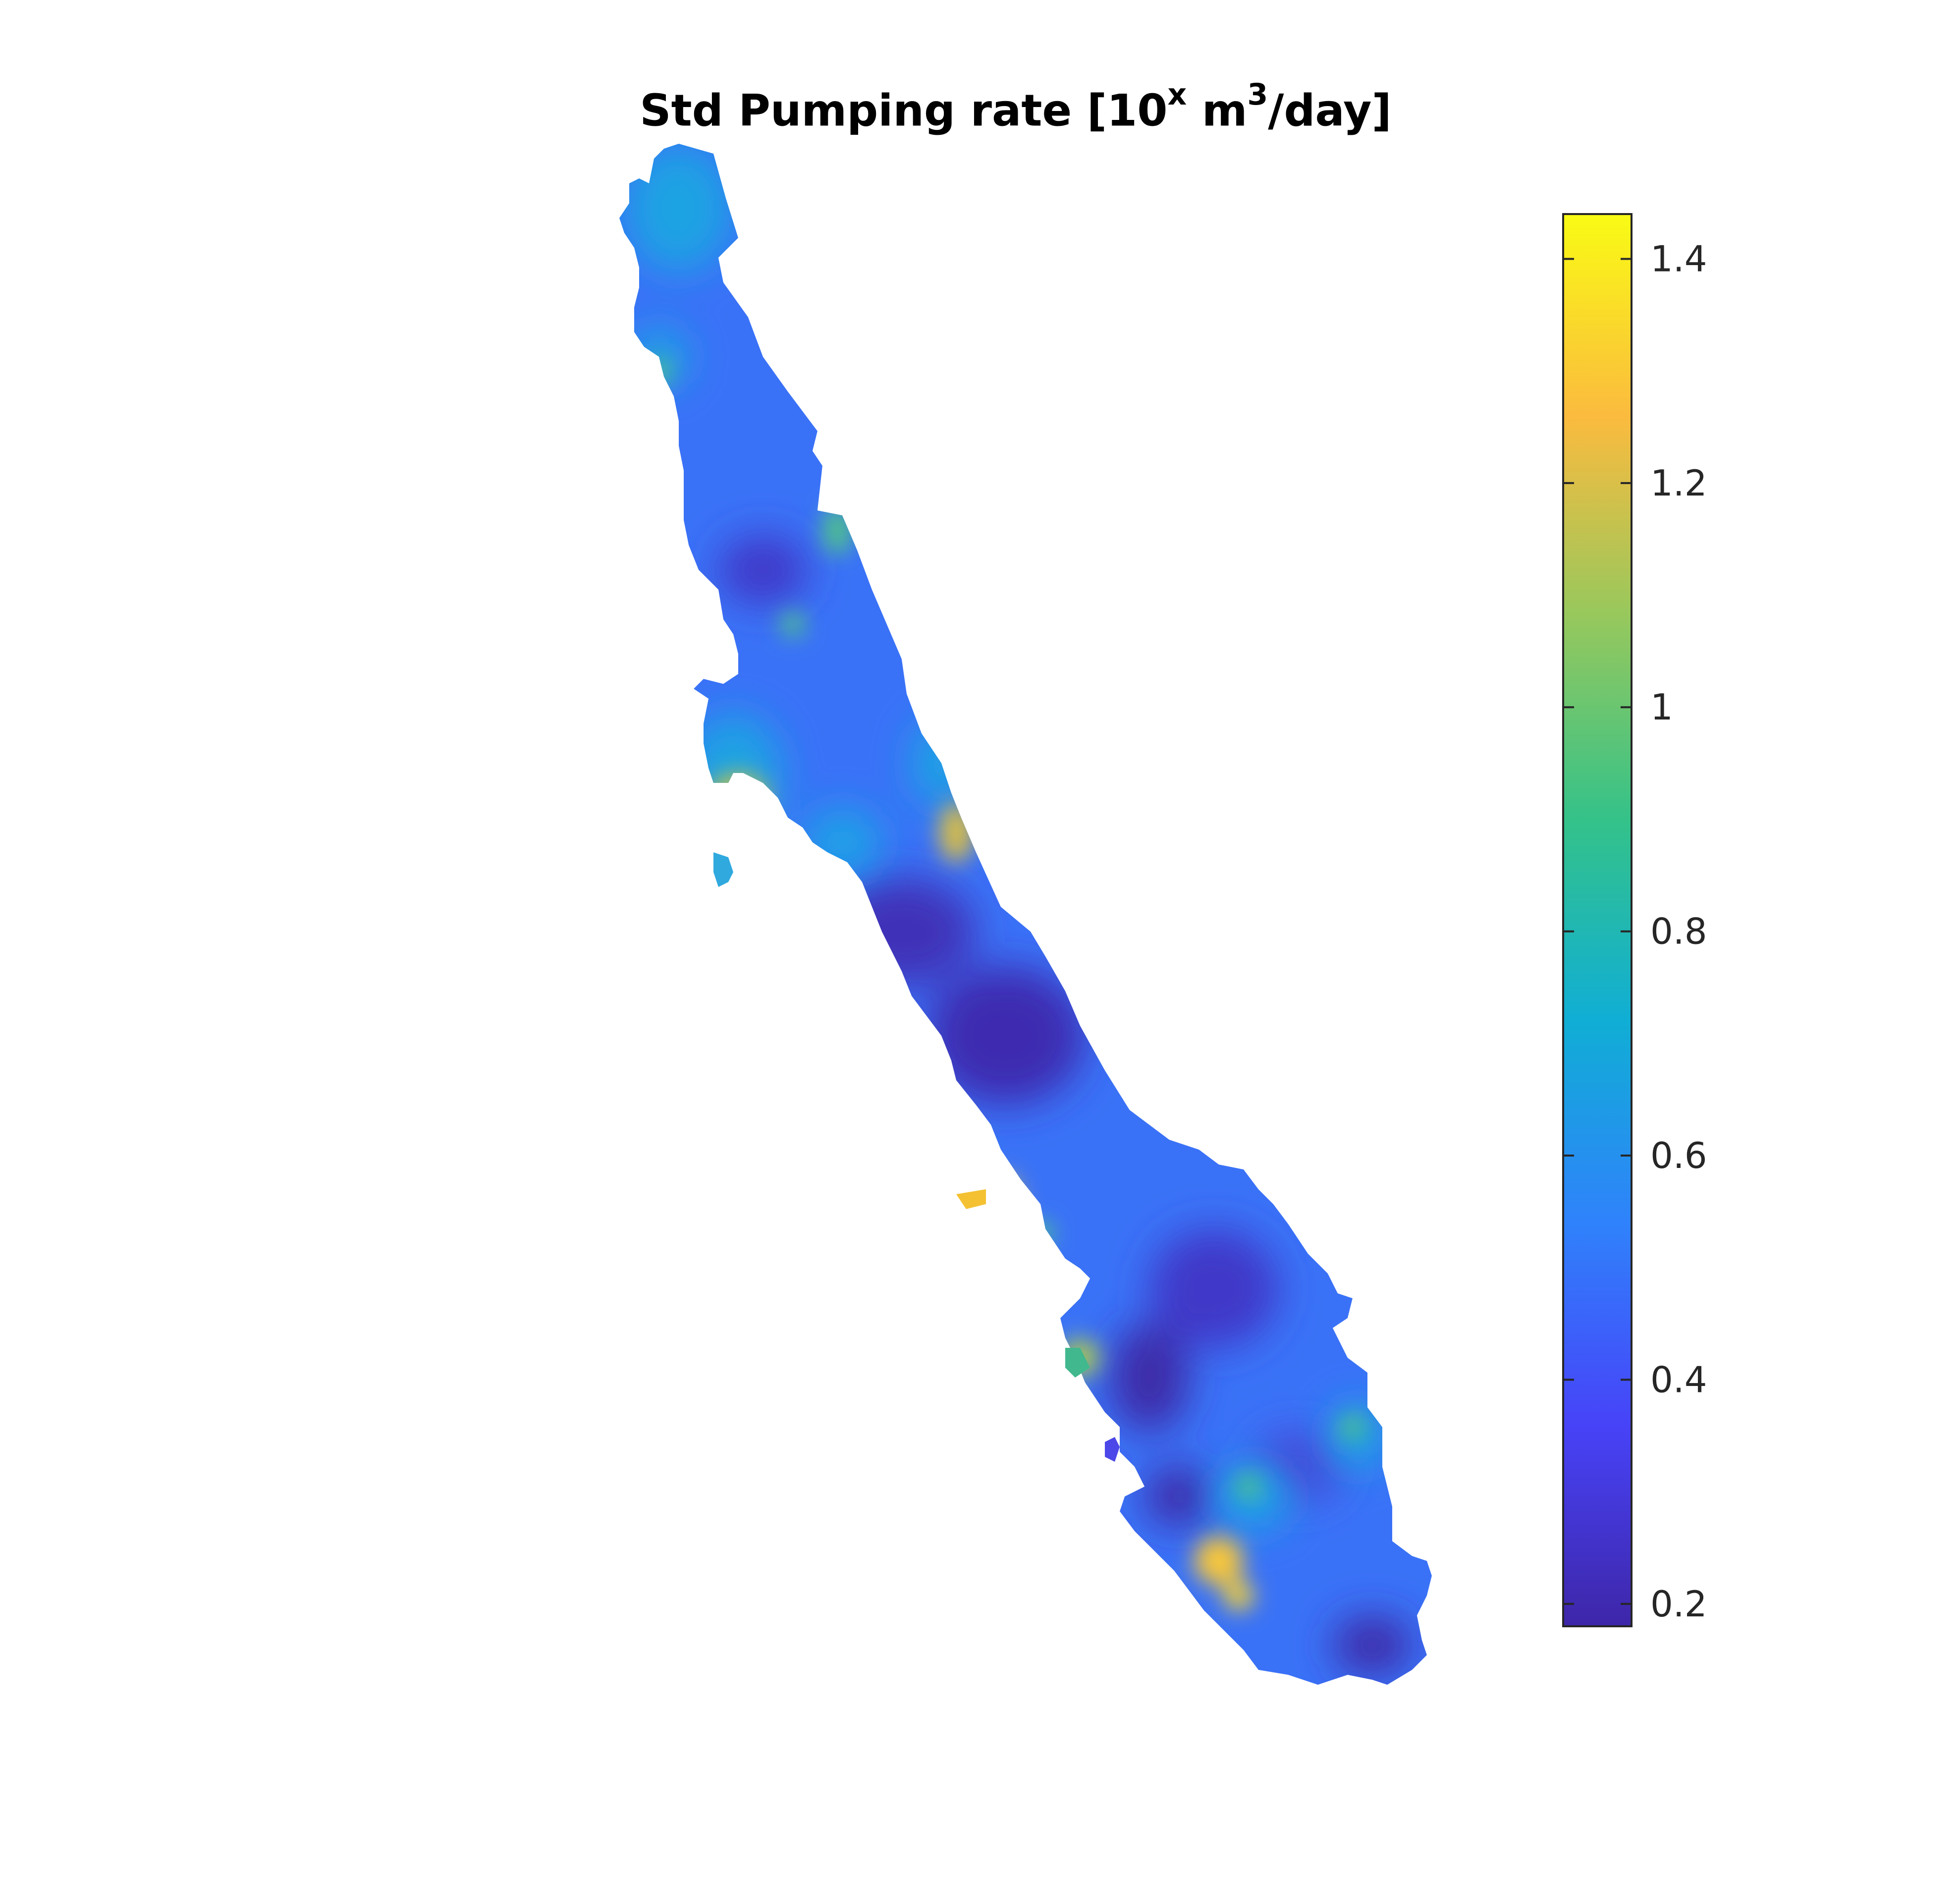  What do you see at coordinates (1177, 94) in the screenshot?
I see `title-superscript-x: x` at bounding box center [1177, 94].